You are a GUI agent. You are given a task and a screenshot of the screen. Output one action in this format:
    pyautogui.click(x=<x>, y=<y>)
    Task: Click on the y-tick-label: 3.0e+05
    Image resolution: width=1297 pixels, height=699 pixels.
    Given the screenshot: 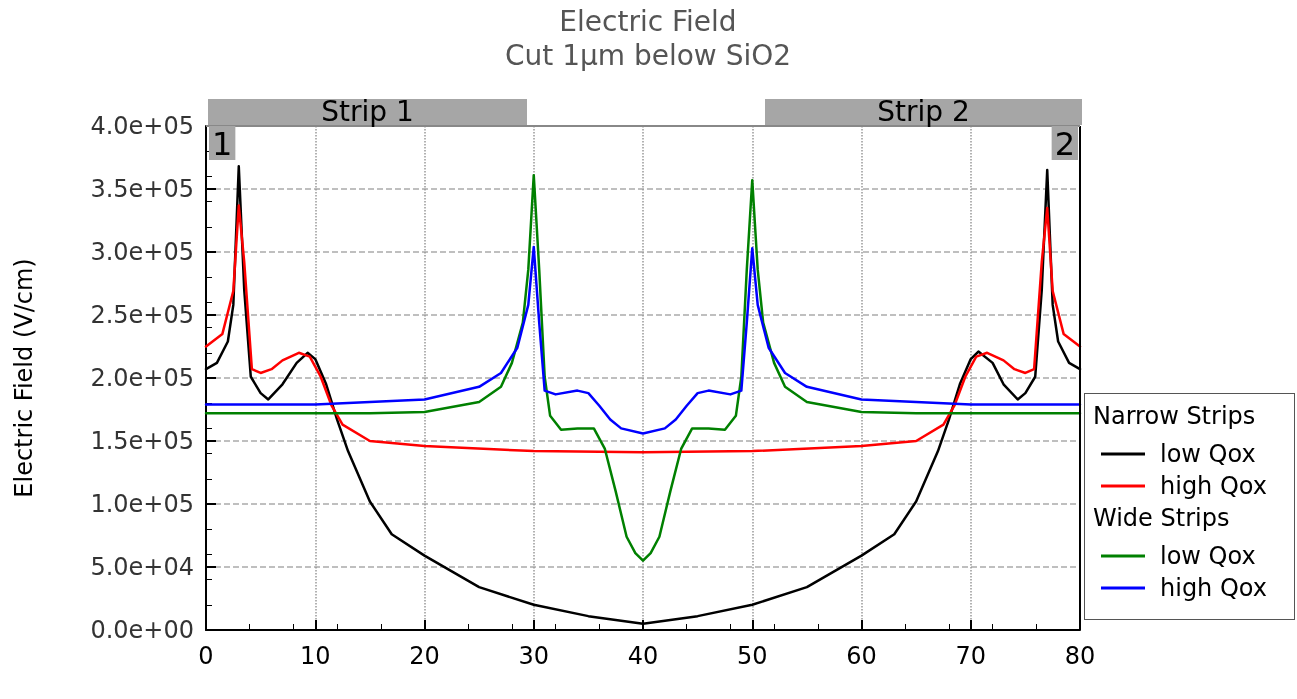 What is the action you would take?
    pyautogui.click(x=142, y=252)
    